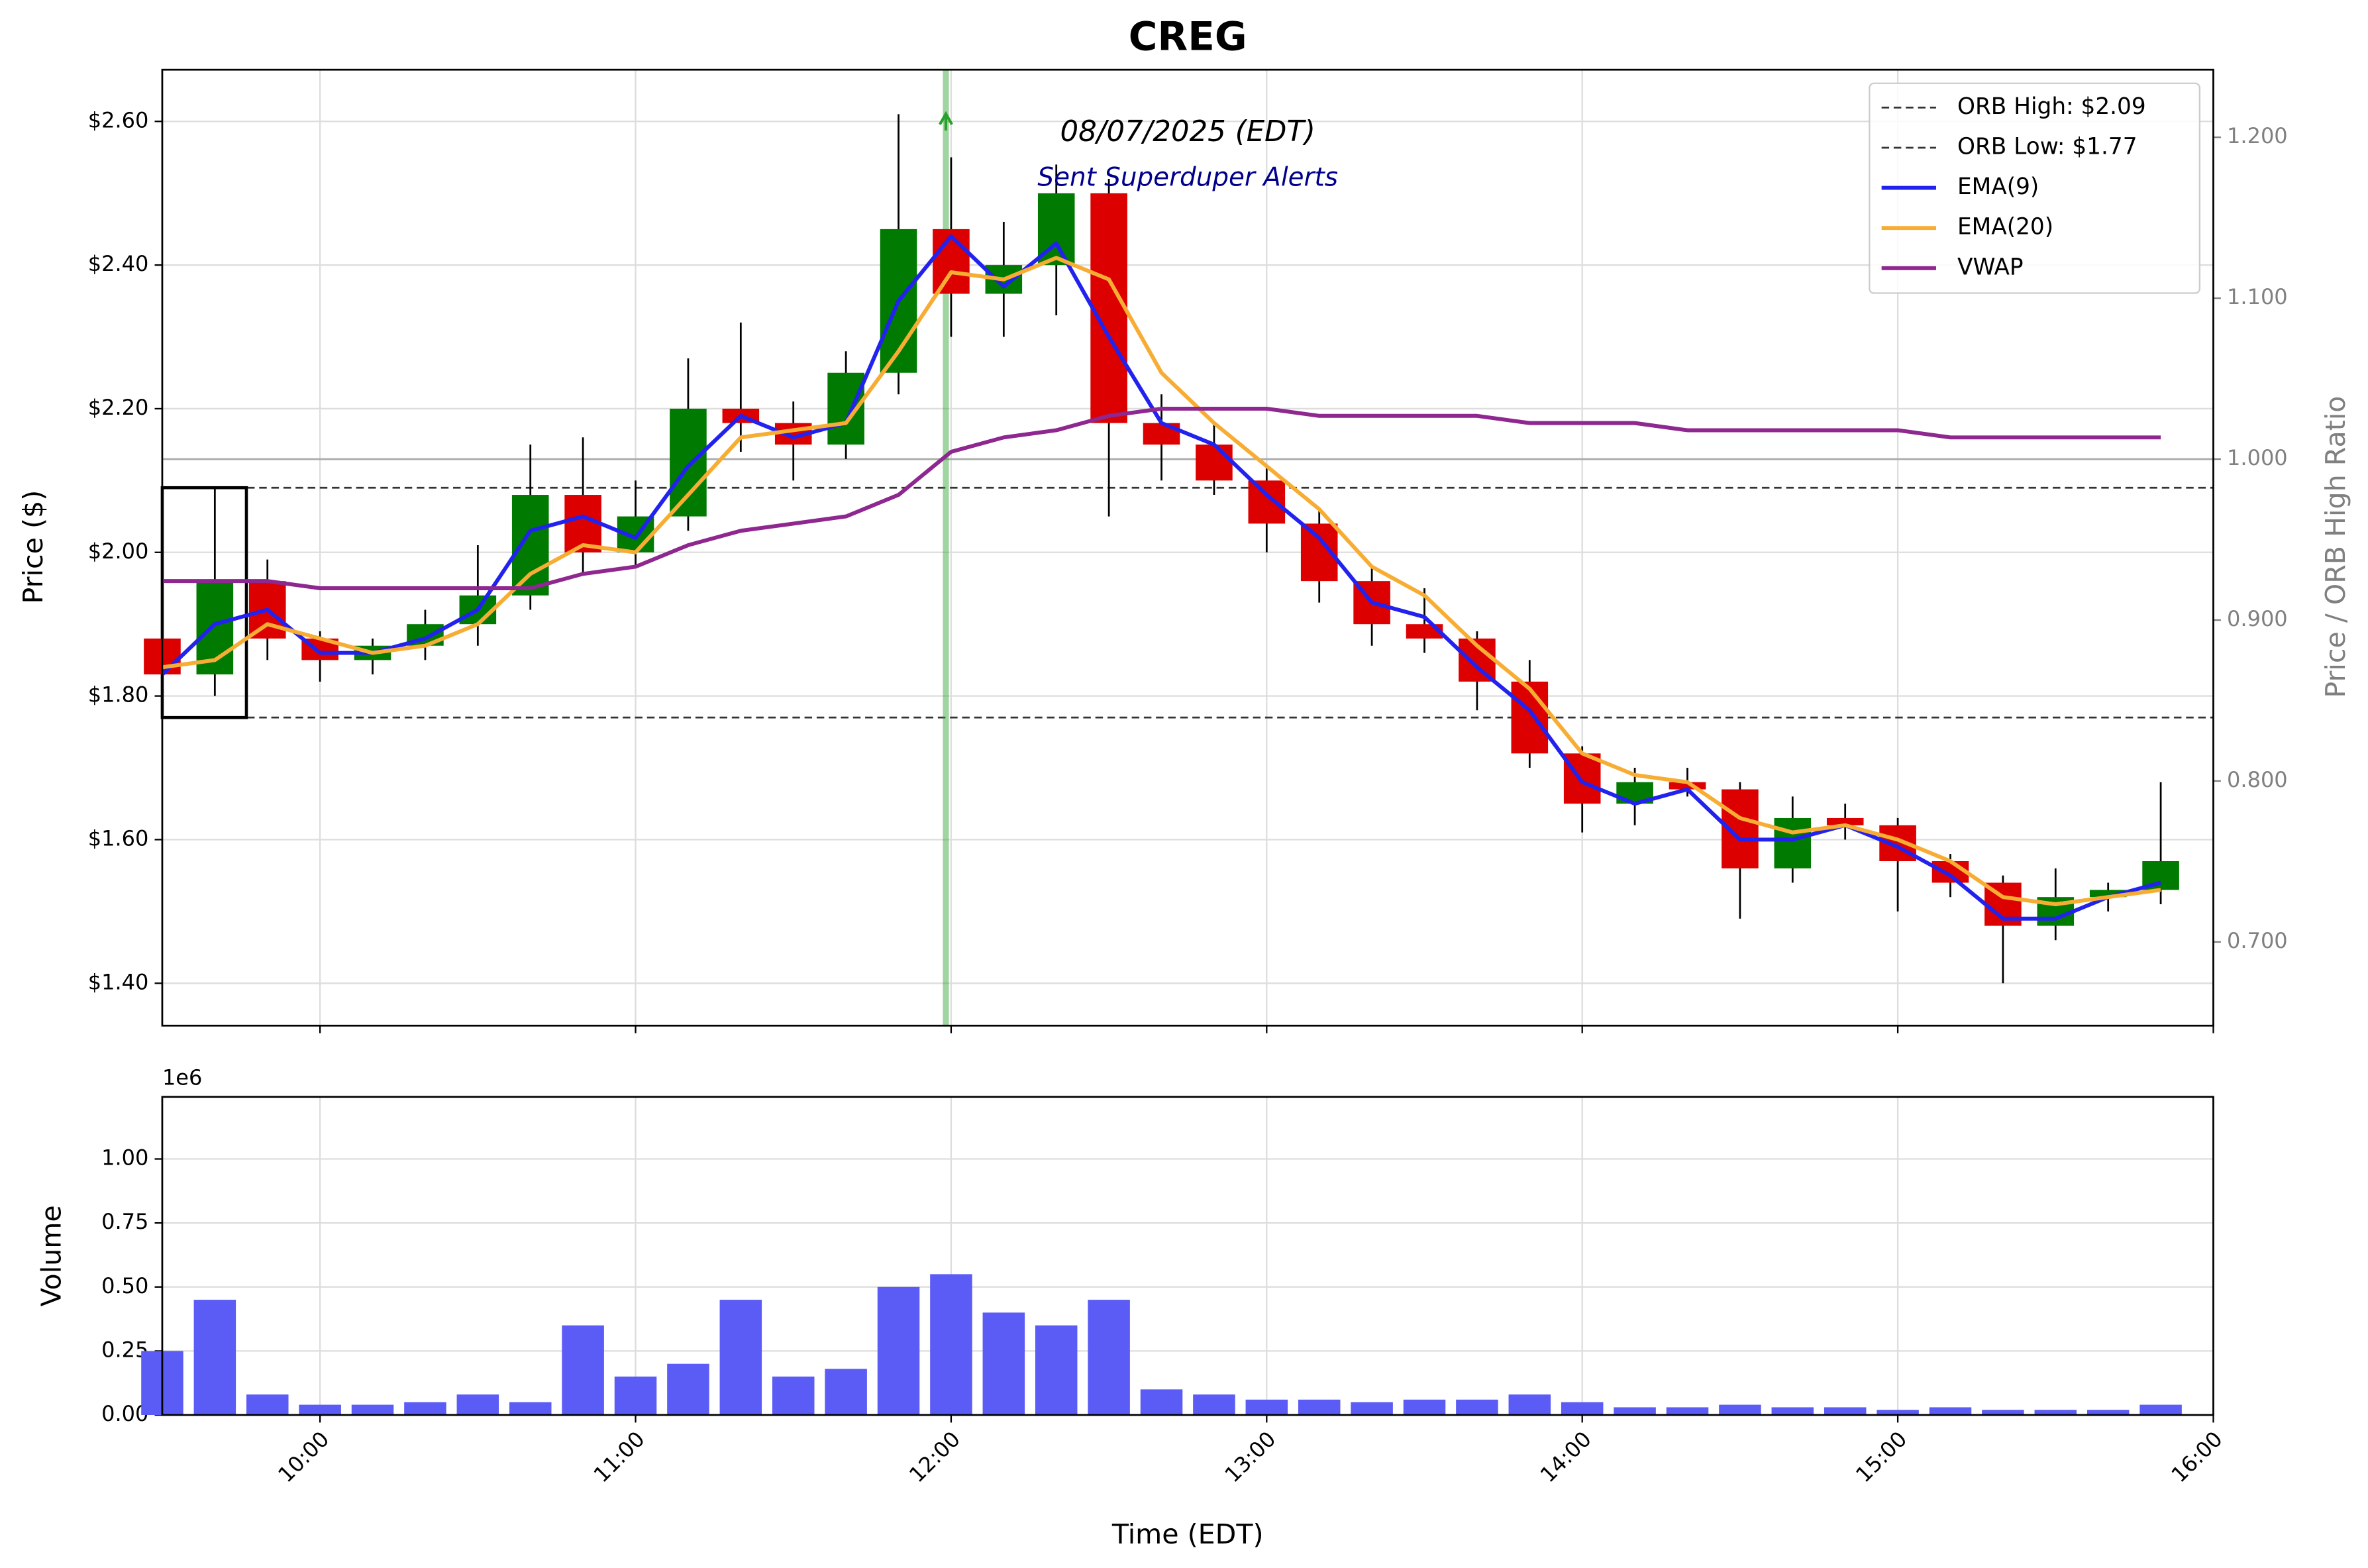 This screenshot has height=1568, width=2368. I want to click on legend-label: ORB Low: $1.77, so click(2047, 146).